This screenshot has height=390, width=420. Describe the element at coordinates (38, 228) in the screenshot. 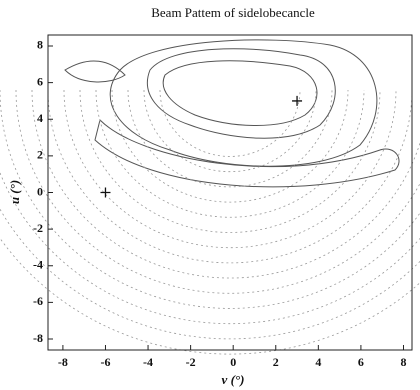

I see `y-tick-label: -2` at that location.